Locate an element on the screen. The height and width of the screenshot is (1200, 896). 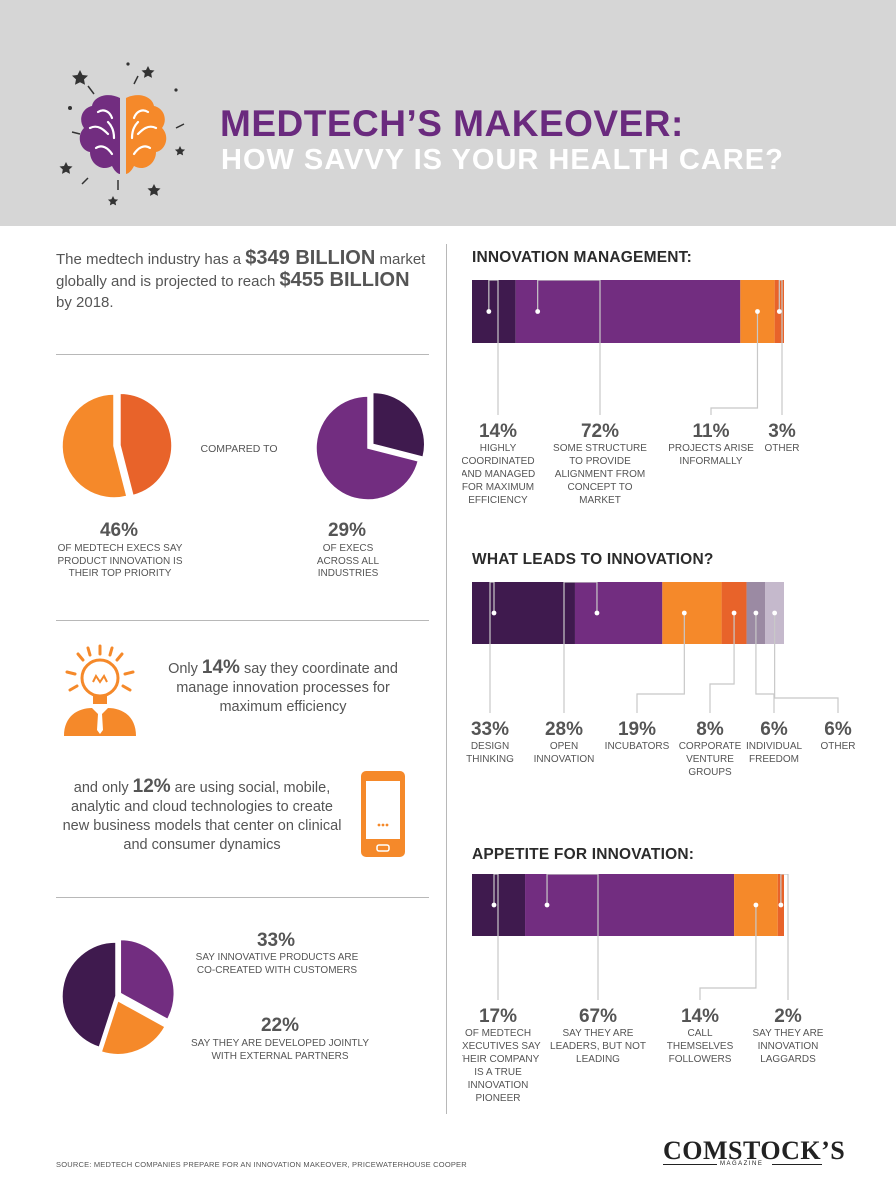
appetite-value-label: 14% is located at coordinates (700, 1016).